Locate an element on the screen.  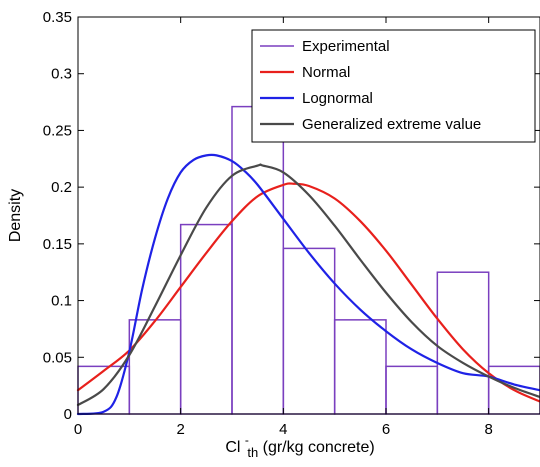
y-tick-label-2: 0.1 is located at coordinates (61, 301).